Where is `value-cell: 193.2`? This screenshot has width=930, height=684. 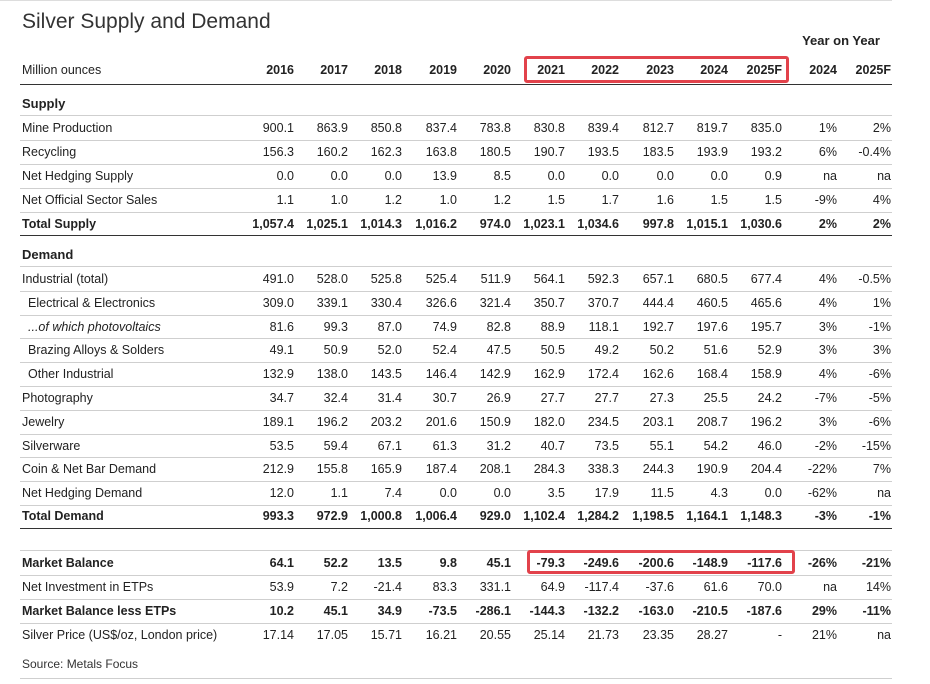 value-cell: 193.2 is located at coordinates (766, 152).